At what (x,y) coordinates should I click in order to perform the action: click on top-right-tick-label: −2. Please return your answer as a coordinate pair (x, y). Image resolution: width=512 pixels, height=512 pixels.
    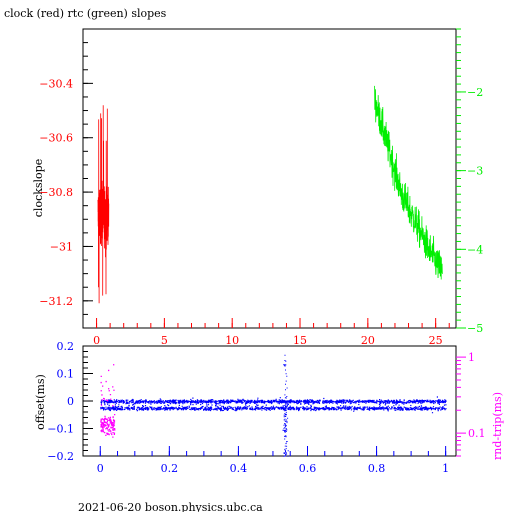
    Looking at the image, I should click on (475, 92).